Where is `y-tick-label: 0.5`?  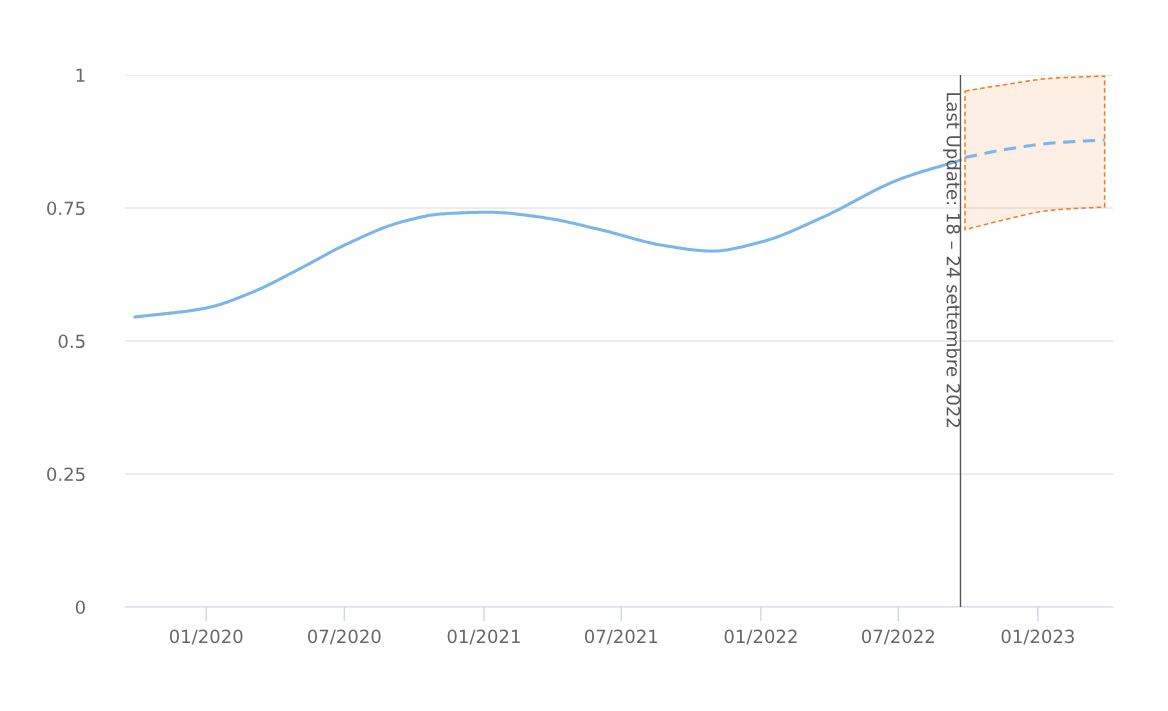 y-tick-label: 0.5 is located at coordinates (71, 341).